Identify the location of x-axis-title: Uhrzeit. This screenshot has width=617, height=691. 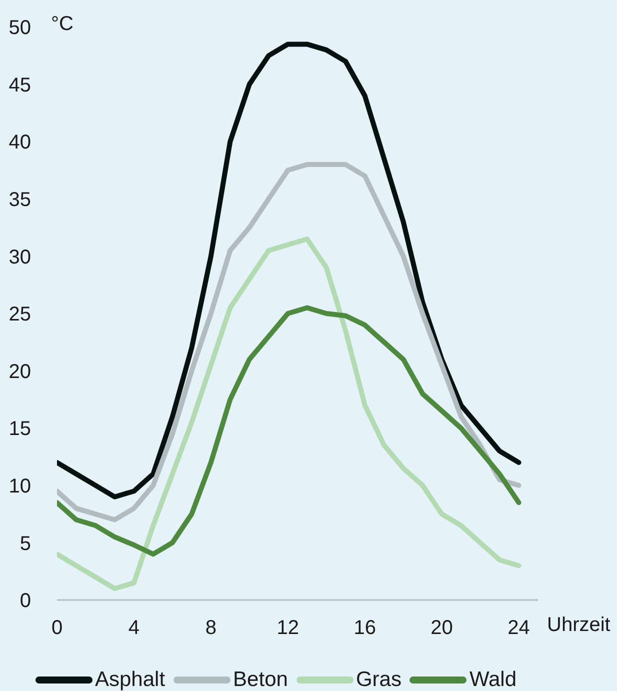
(578, 625).